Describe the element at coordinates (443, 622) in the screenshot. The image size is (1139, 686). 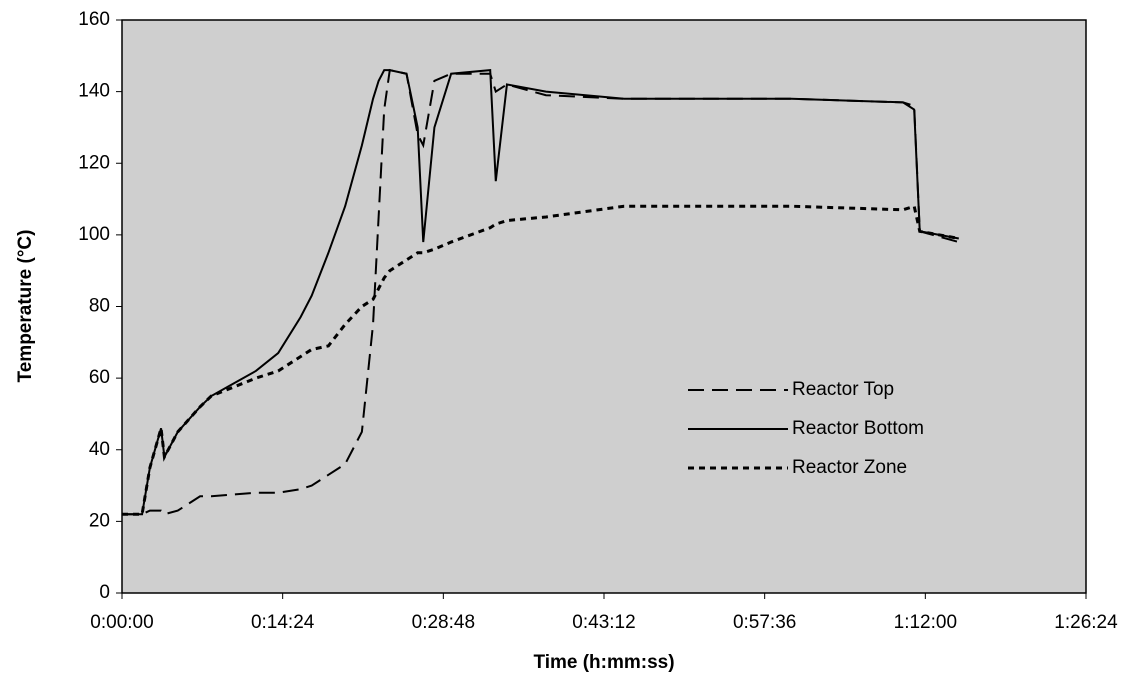
I see `x-tick-label: 0:28:48` at that location.